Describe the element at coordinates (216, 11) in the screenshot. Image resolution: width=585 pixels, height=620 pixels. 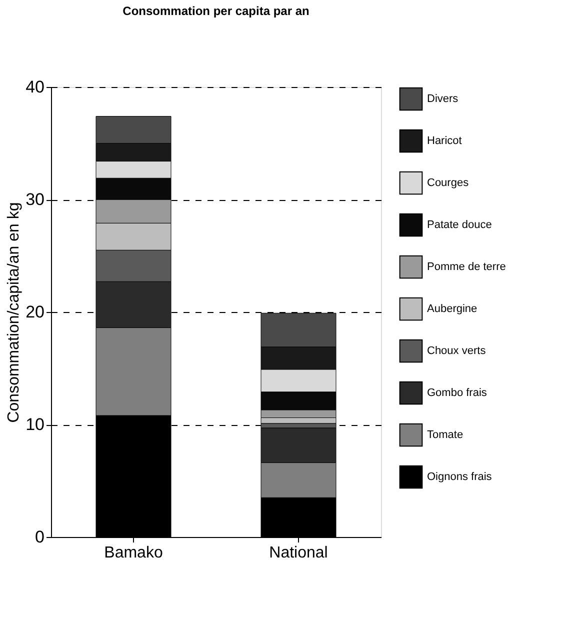
I see `chart-title: Consommation per capita par an` at that location.